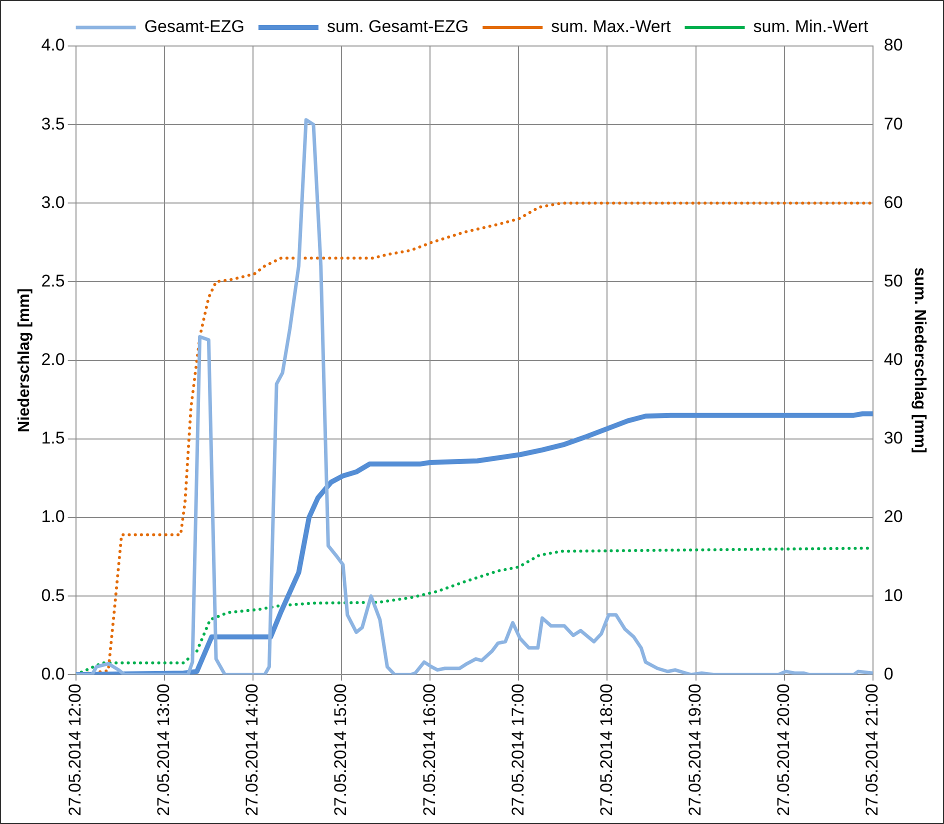  Describe the element at coordinates (518, 750) in the screenshot. I see `x-tick-label: 27.05.2014 17:00` at that location.